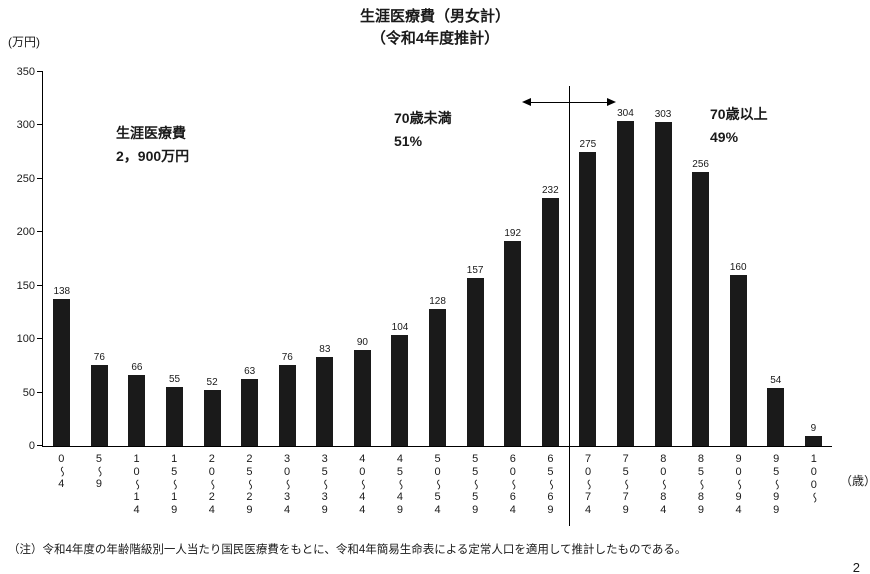 This screenshot has width=870, height=574. I want to click on x-label-slot: 50～54, so click(437, 485).